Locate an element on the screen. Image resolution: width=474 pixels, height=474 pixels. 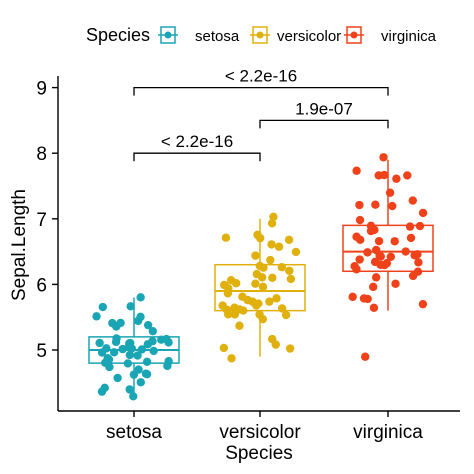
legend: Species setosa versicolor virginica is located at coordinates (261, 35).